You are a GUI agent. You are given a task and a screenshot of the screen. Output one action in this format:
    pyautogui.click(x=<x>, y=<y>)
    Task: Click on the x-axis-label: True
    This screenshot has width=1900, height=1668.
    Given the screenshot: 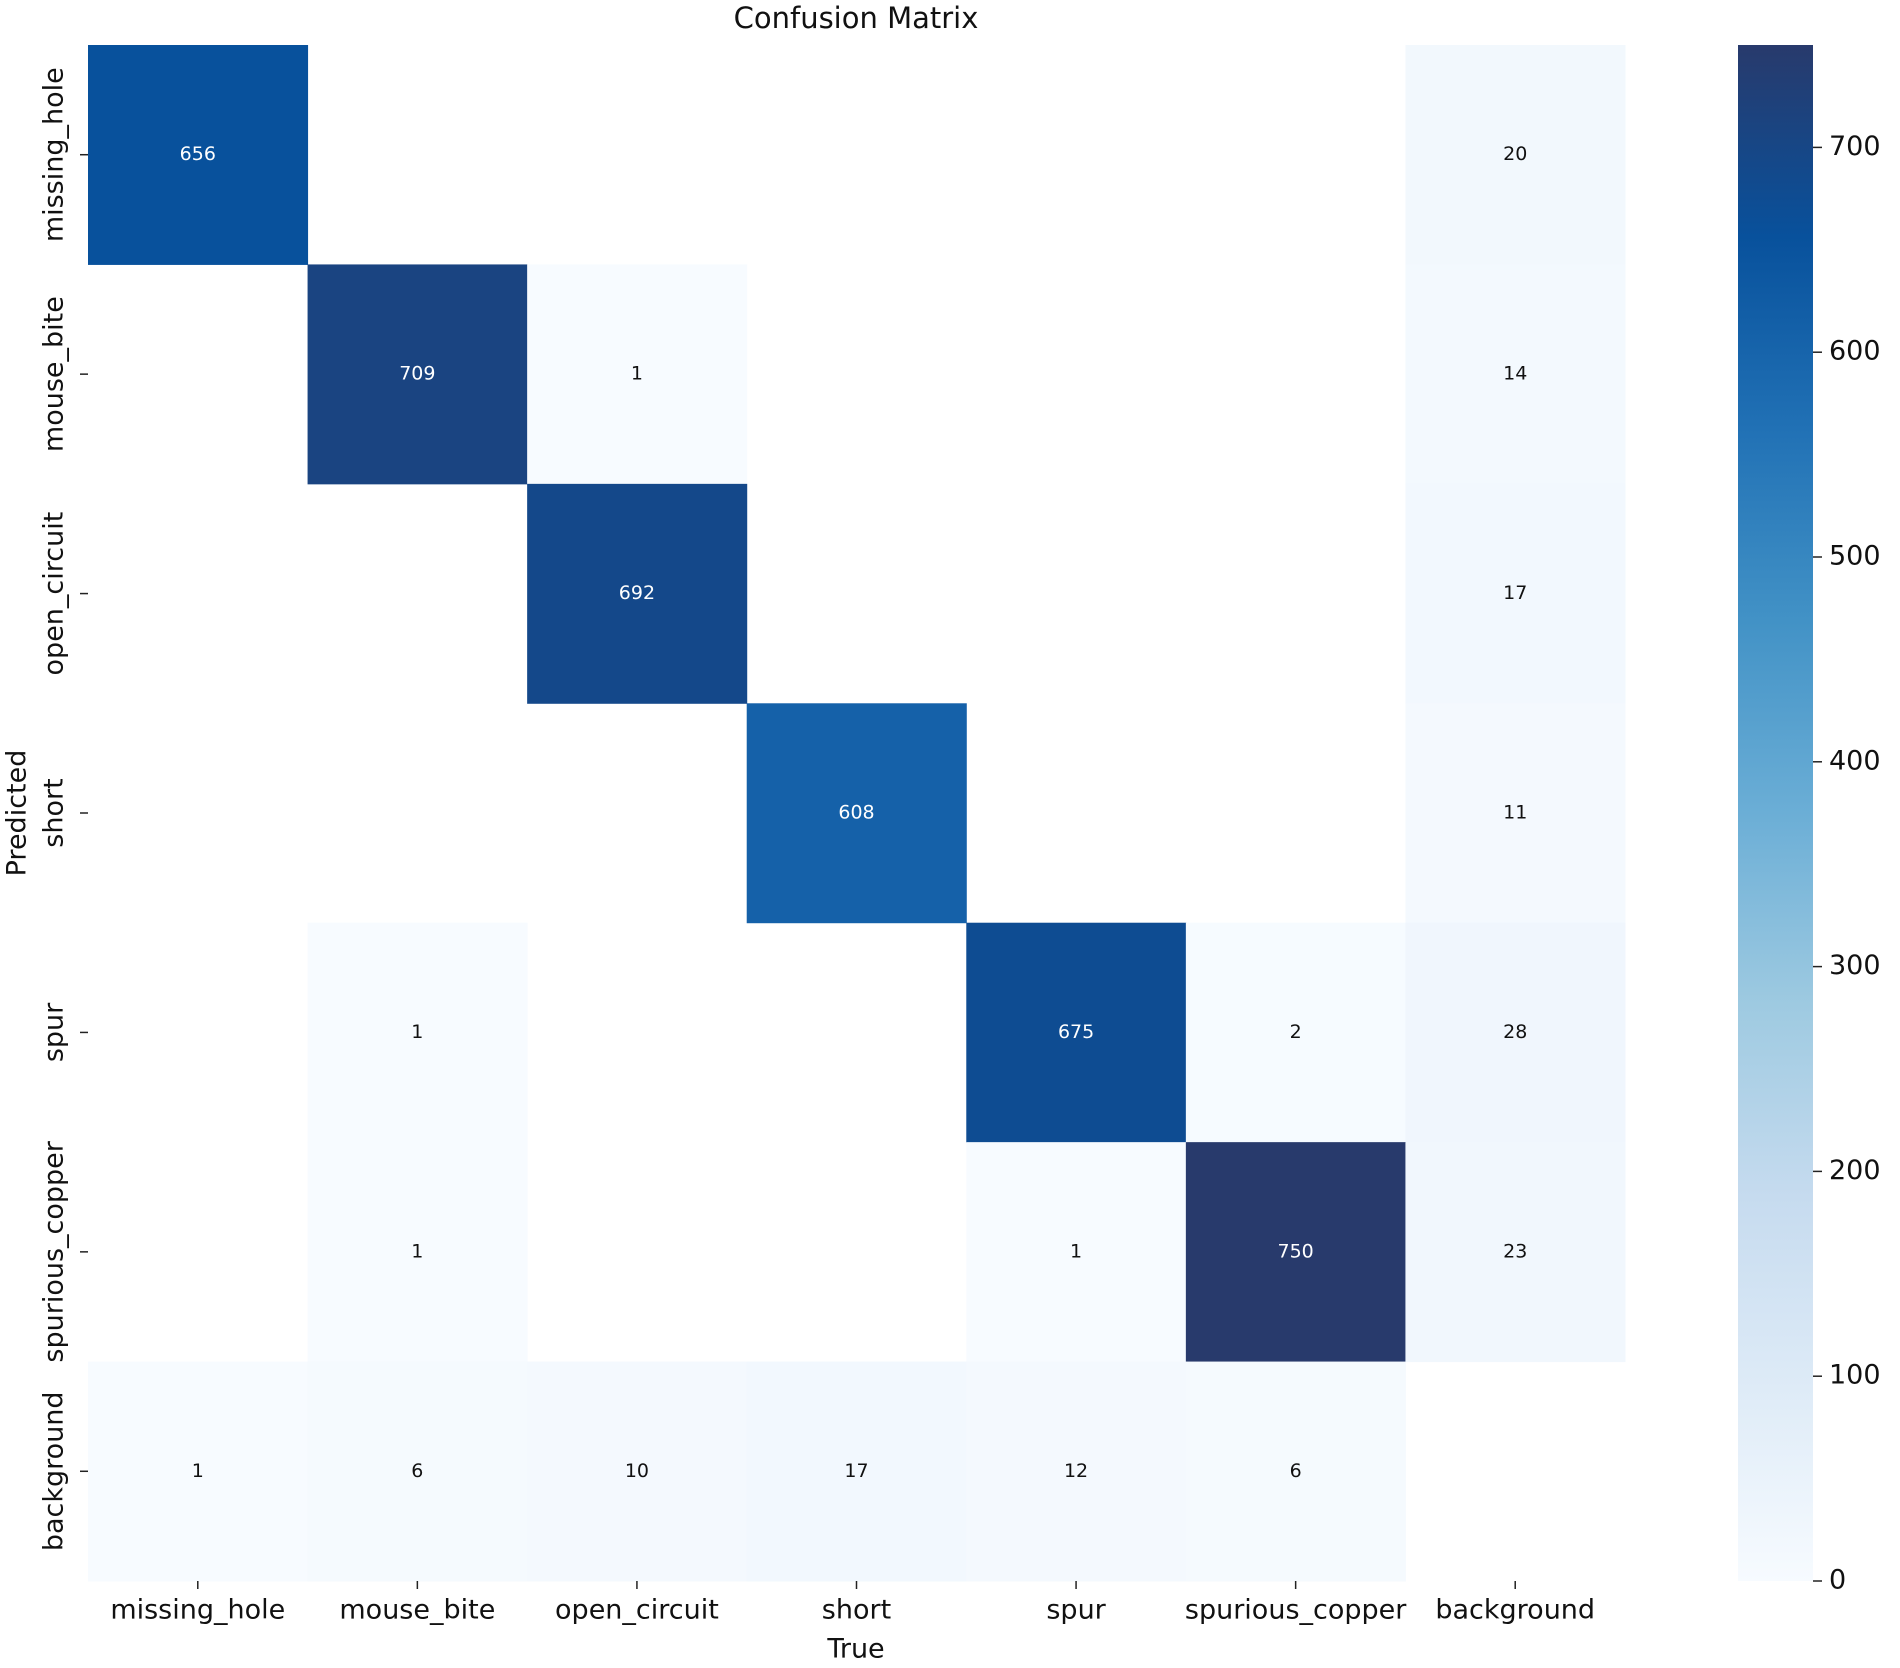 What is the action you would take?
    pyautogui.click(x=855, y=1649)
    